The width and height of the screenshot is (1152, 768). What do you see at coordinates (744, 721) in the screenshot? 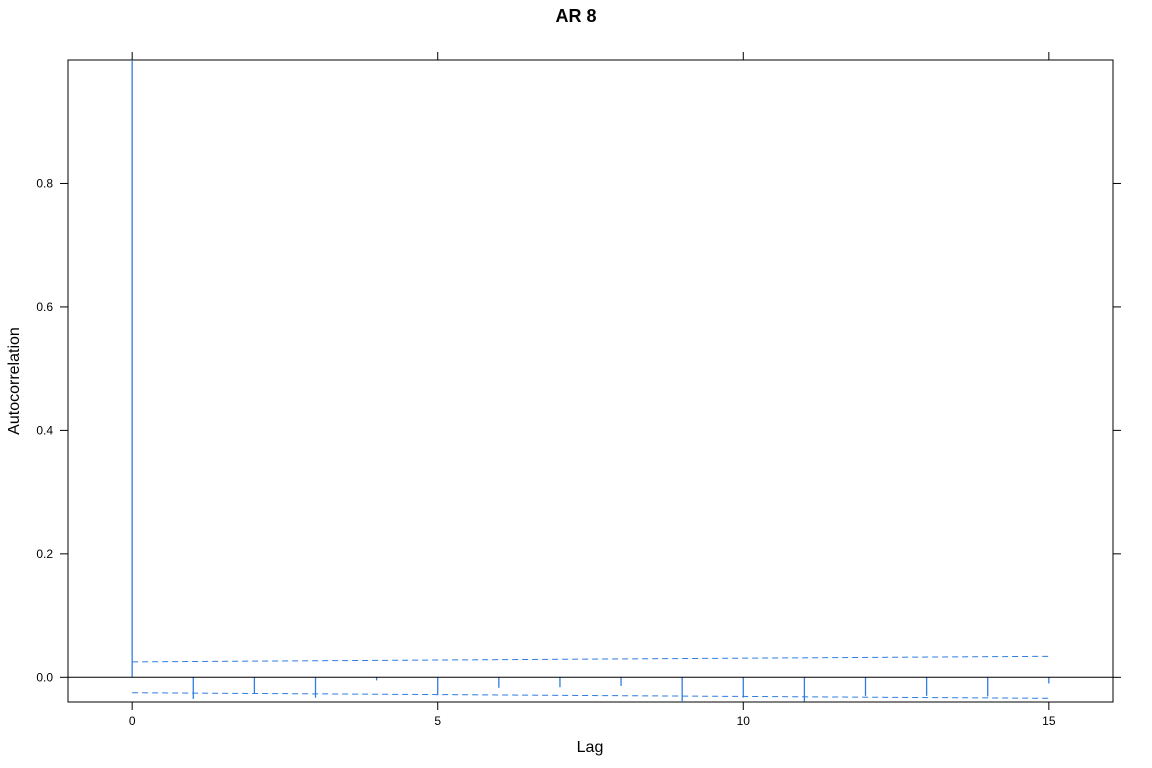
I see `x-tick-label: 10` at bounding box center [744, 721].